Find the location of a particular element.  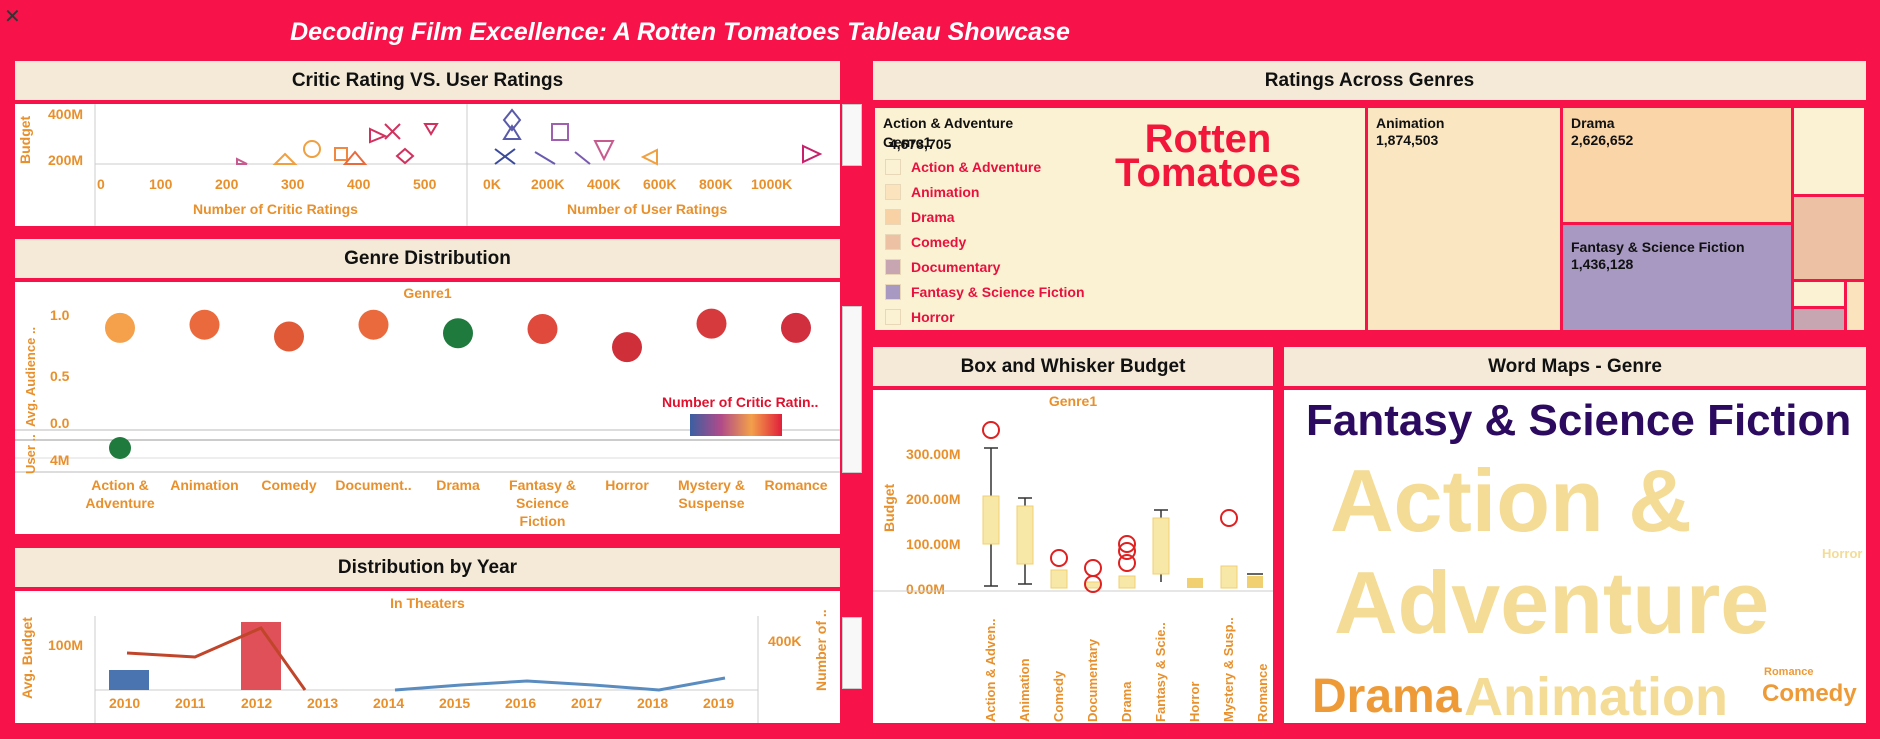

year-x-label: 2012 is located at coordinates (257, 703).